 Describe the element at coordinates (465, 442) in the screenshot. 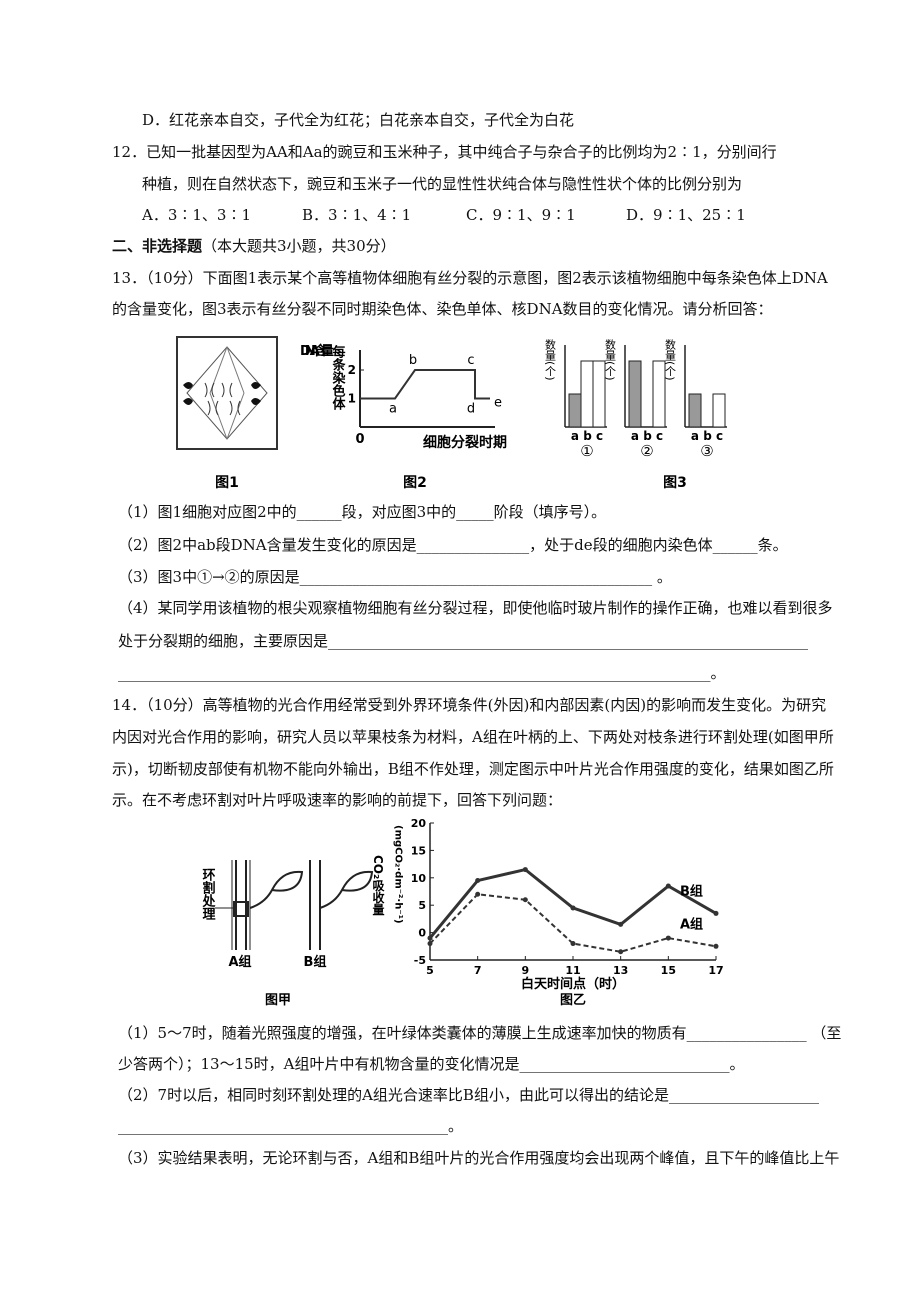

I see `x-label: 细胞分裂时期` at that location.